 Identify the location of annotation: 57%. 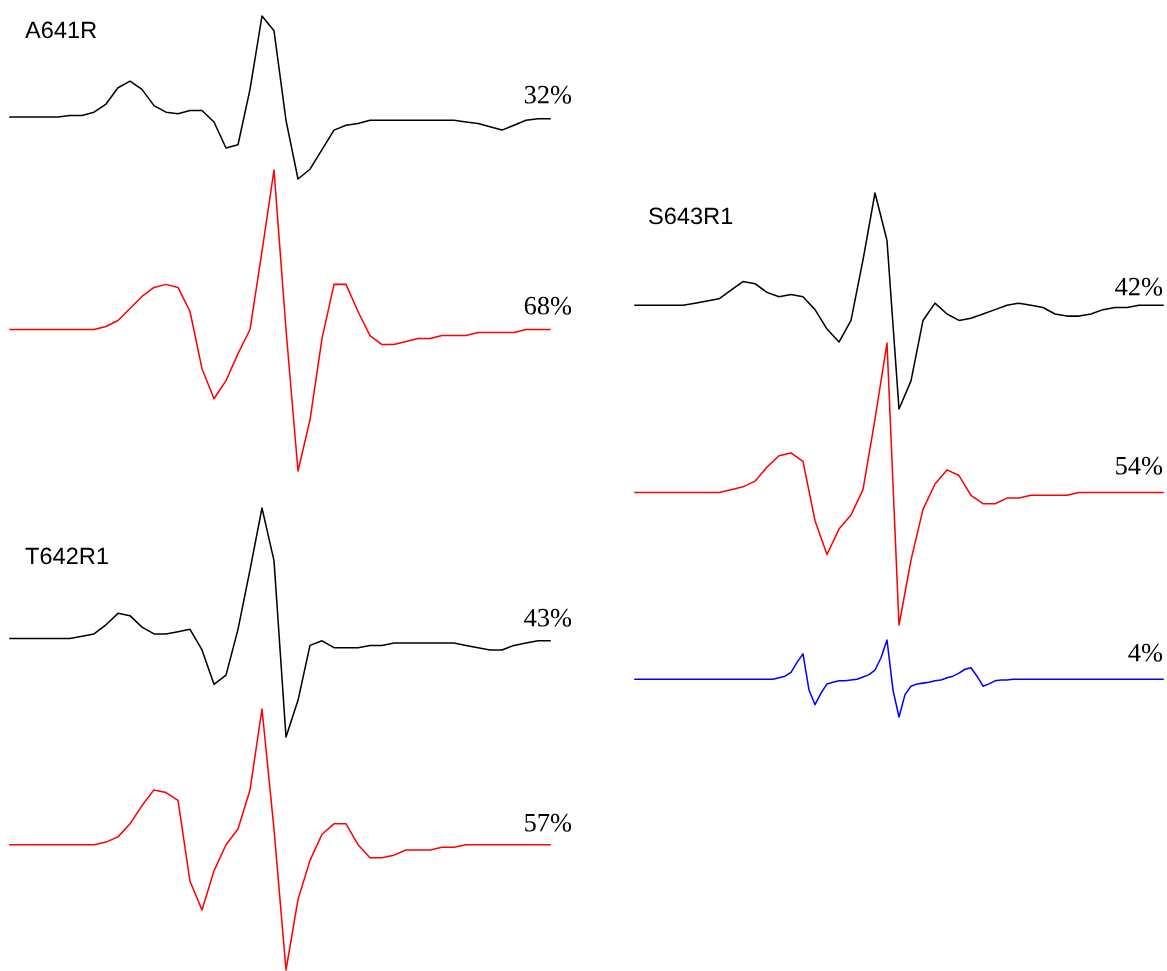
(548, 822).